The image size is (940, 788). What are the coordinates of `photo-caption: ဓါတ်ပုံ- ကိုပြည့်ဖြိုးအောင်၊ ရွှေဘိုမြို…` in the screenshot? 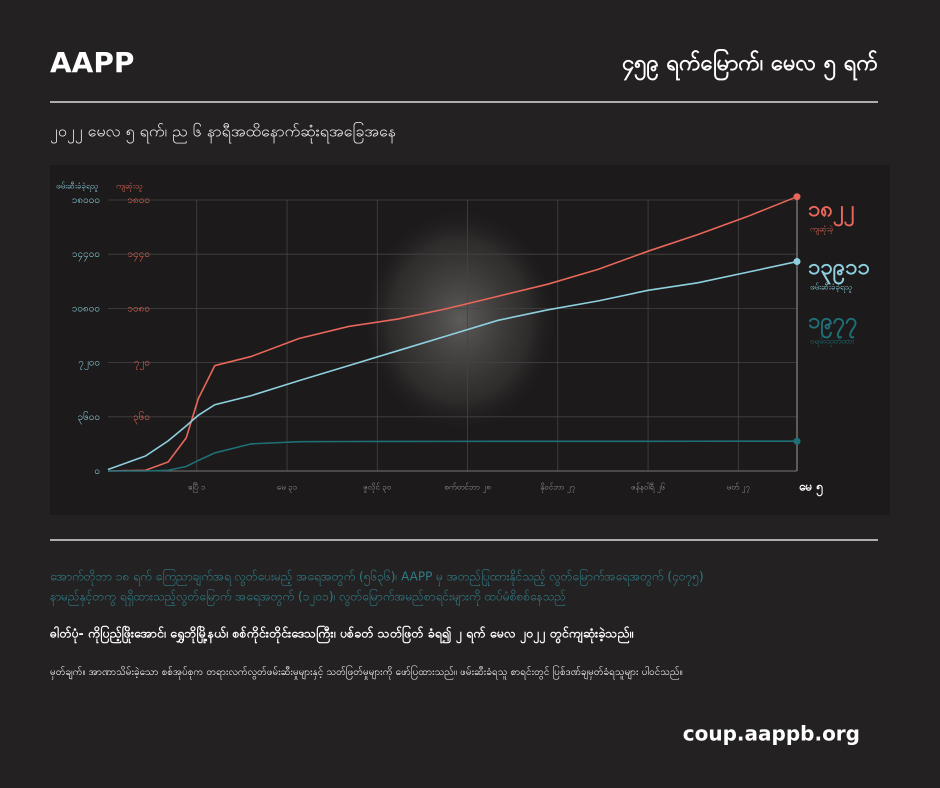 It's located at (341, 634).